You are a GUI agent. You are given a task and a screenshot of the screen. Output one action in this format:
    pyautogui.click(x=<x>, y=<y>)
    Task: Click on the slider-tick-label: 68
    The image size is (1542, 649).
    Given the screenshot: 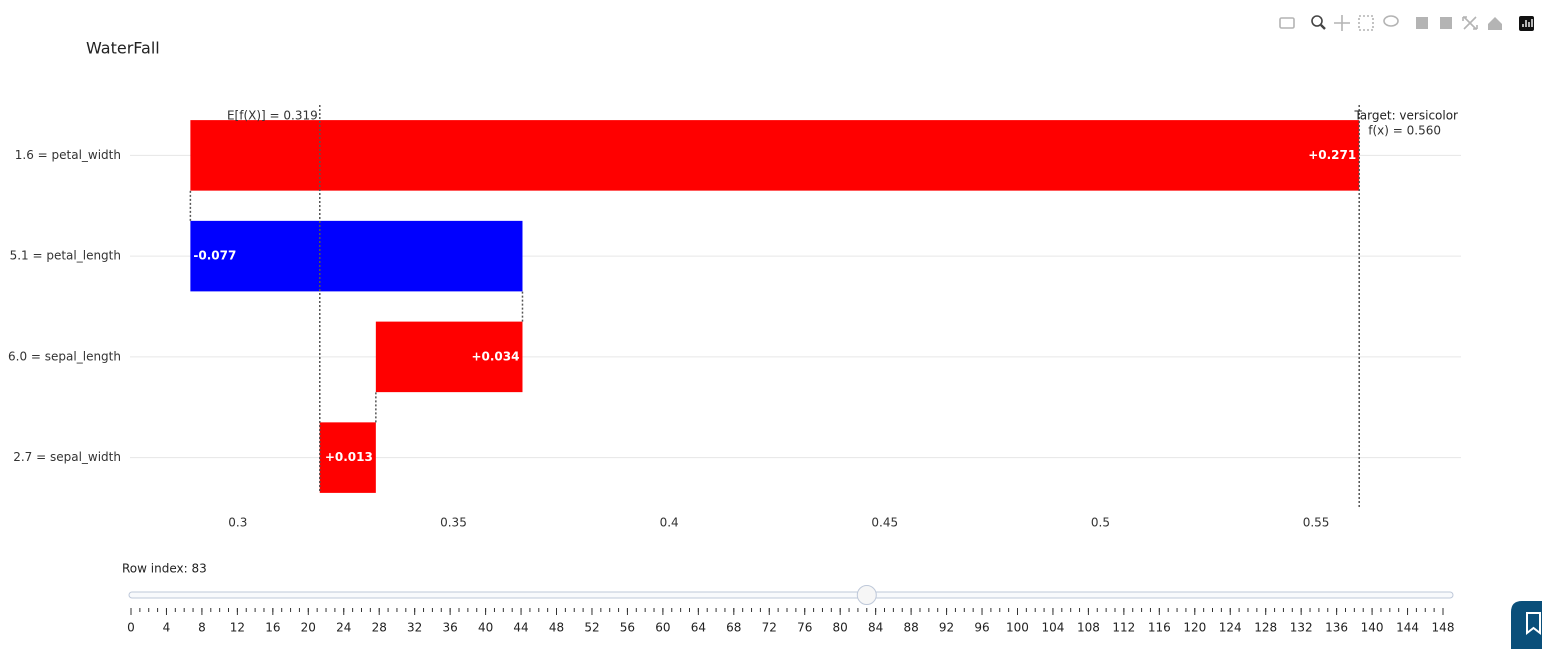 What is the action you would take?
    pyautogui.click(x=733, y=628)
    